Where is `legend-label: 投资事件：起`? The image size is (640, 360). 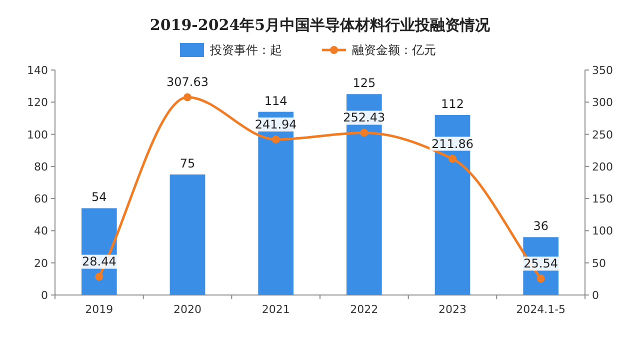 legend-label: 投资事件：起 is located at coordinates (245, 50).